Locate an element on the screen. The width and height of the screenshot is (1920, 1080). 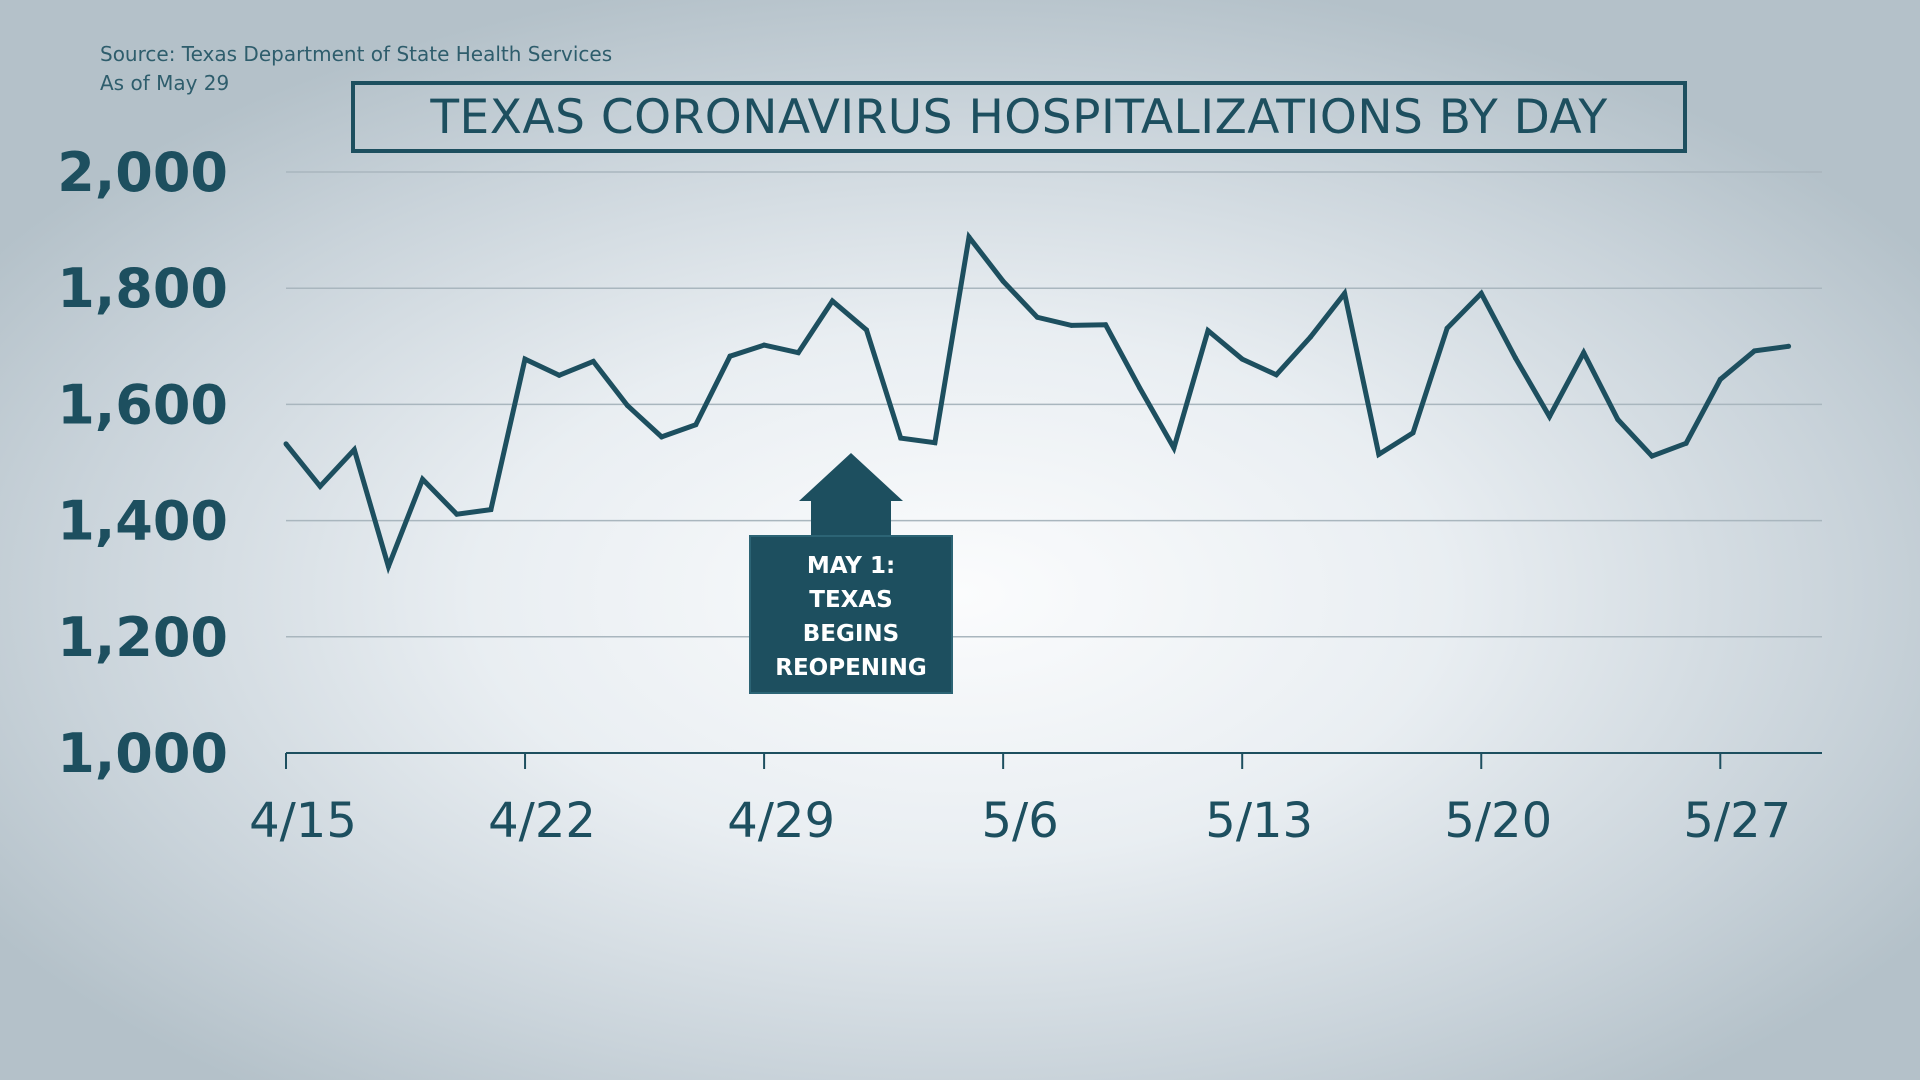
x-tick-label: 4/15 is located at coordinates (303, 821).